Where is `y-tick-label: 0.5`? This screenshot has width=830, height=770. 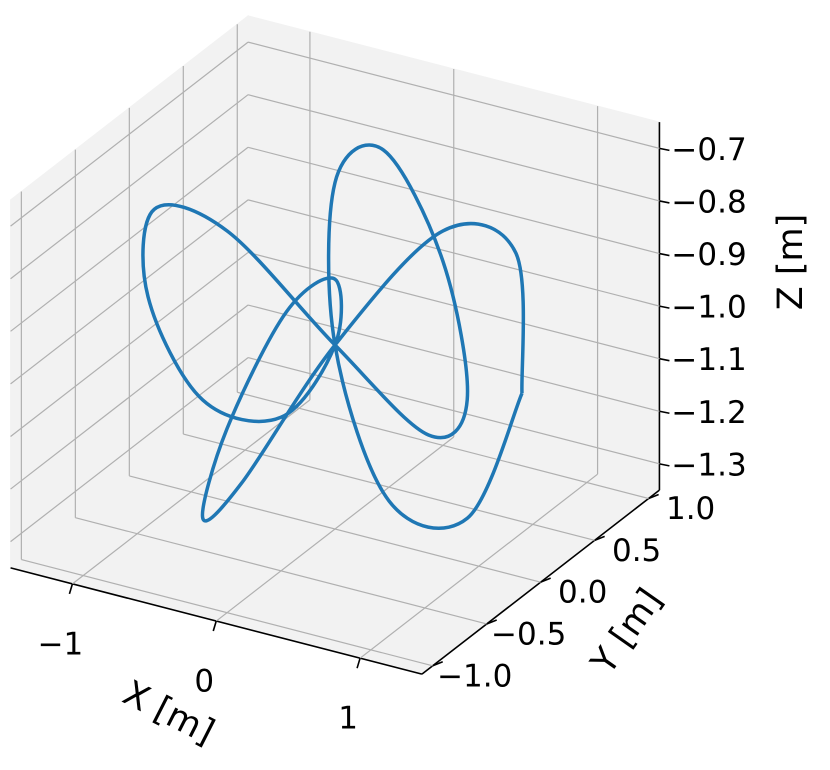
y-tick-label: 0.5 is located at coordinates (636, 551).